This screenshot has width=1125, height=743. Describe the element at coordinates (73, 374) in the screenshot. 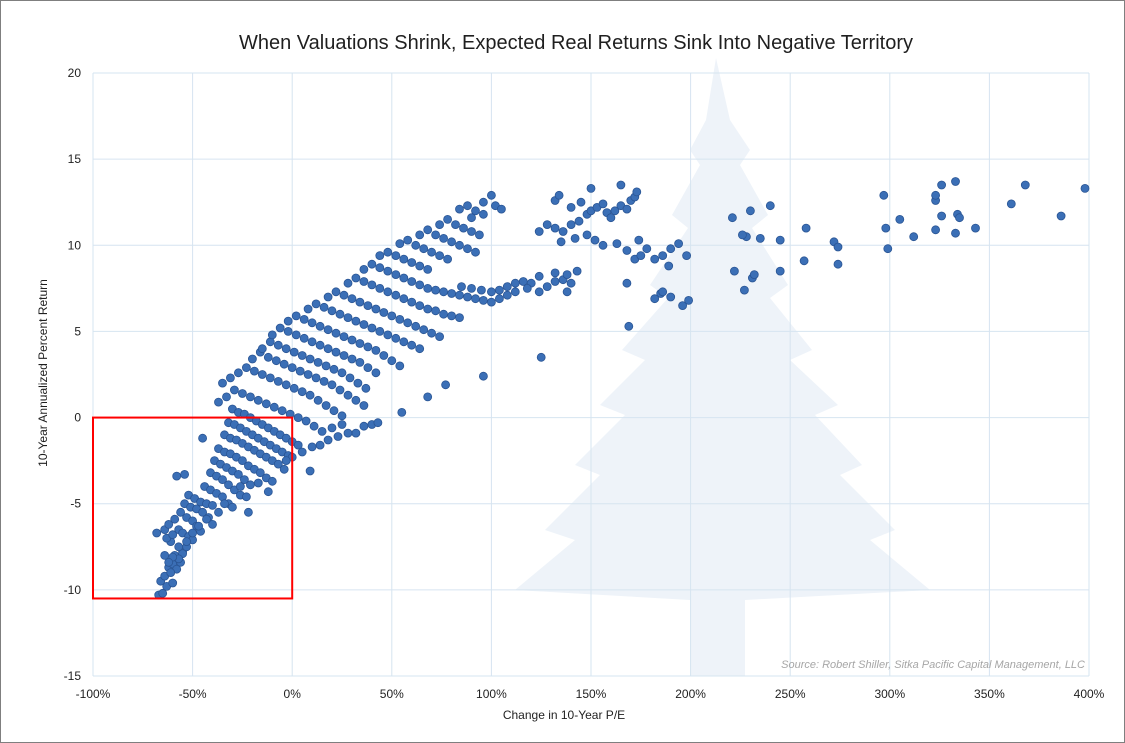

I see `y-axis-ticks: -15 -10 -5 0 5 10 15 20` at that location.